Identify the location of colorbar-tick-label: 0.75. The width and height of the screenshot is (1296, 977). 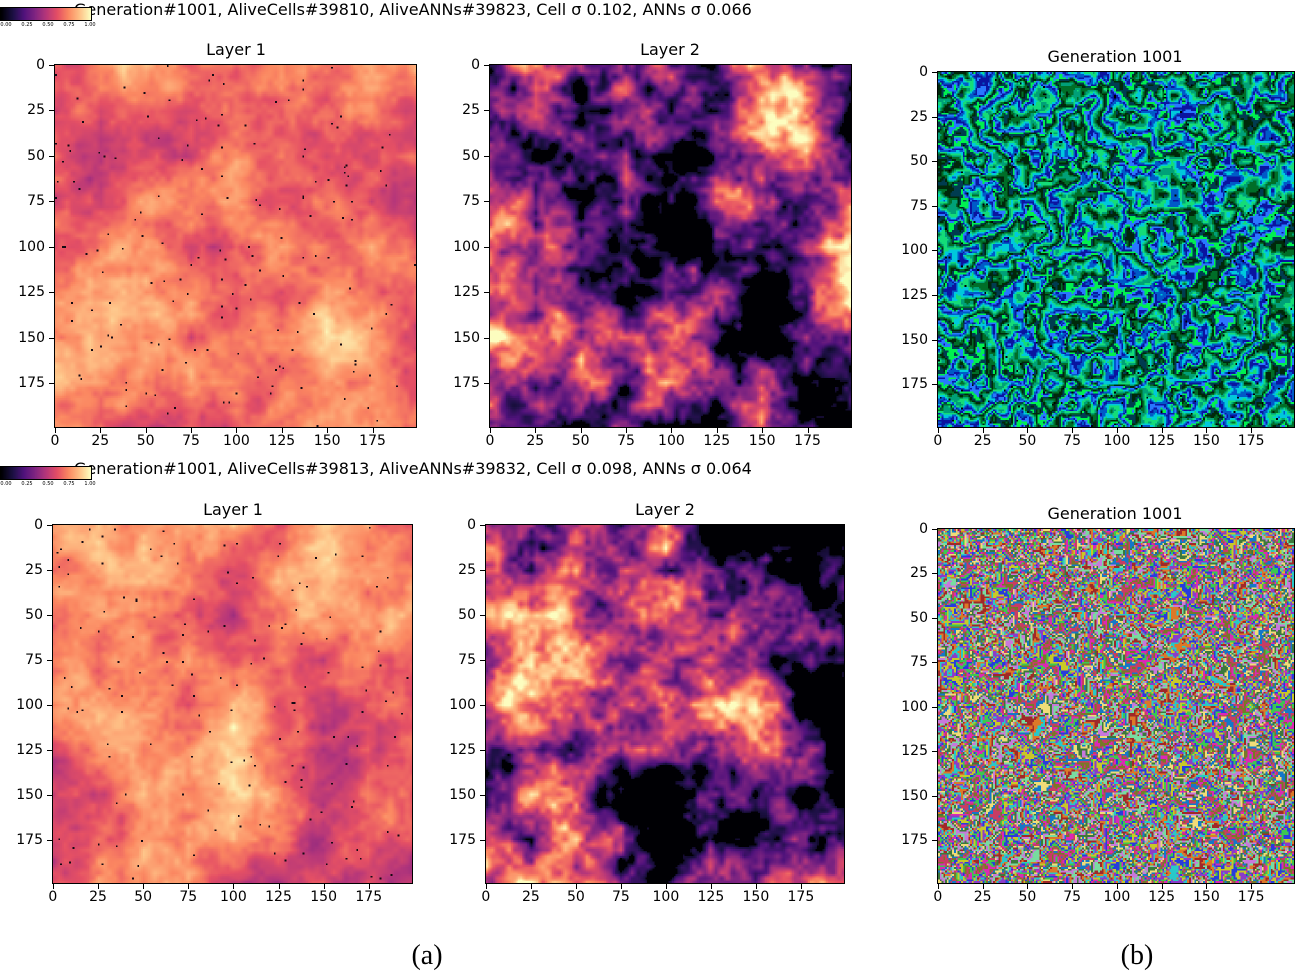
(69, 25).